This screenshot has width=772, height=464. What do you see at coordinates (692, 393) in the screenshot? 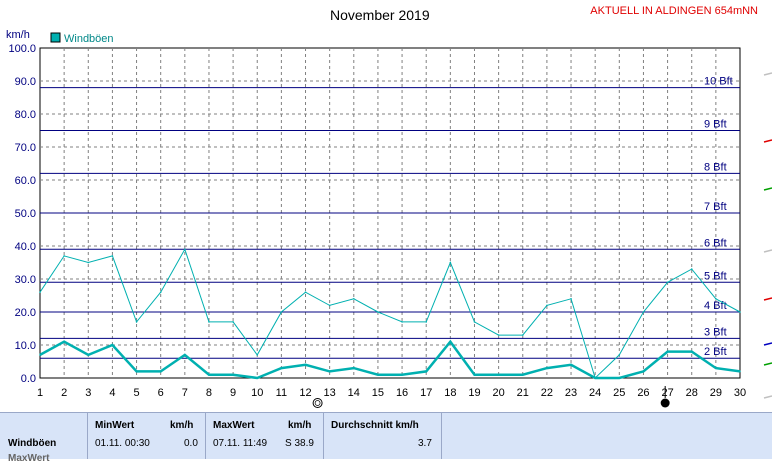
I see `x-tick-label: 28` at bounding box center [692, 393].